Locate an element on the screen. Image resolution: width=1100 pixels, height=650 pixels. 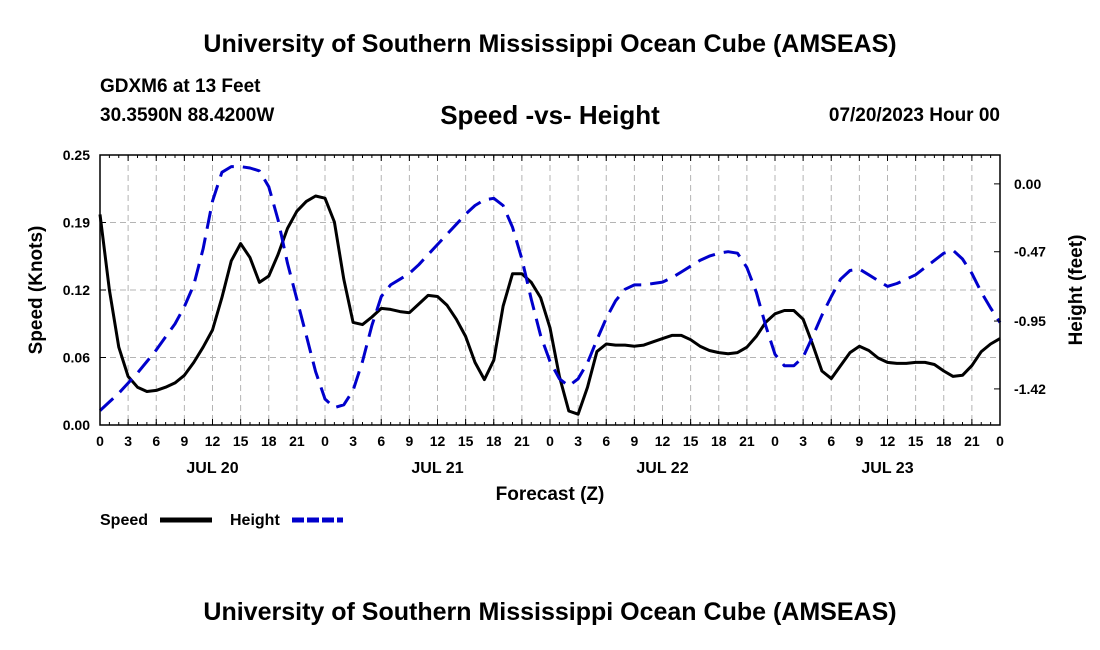
y-tick-label: 0.00 is located at coordinates (76, 425).